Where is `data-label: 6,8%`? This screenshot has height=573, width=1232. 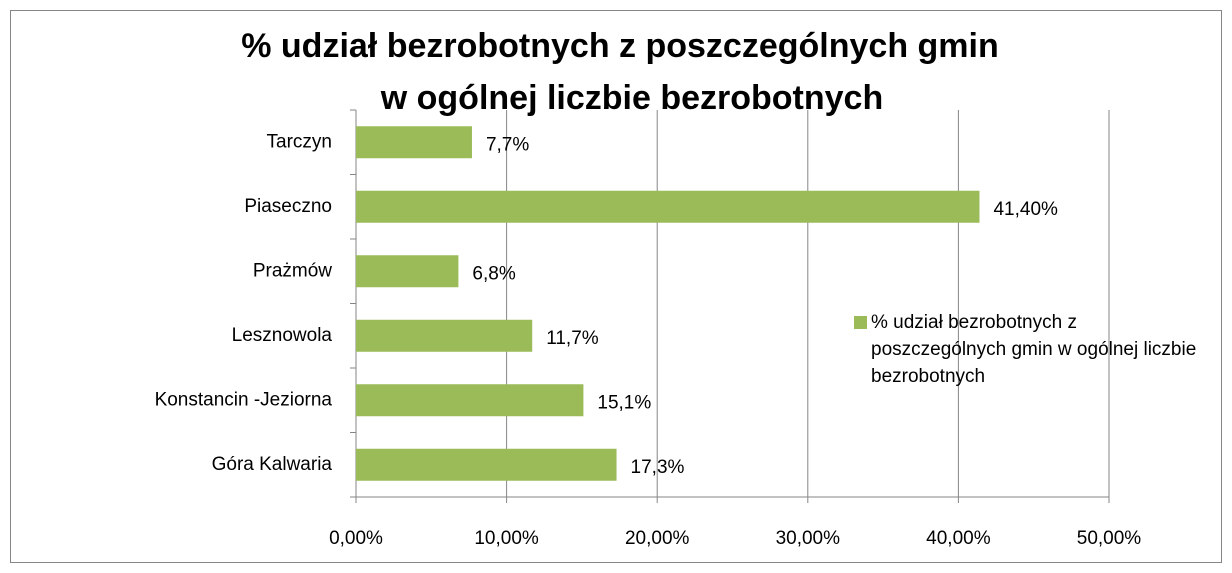
data-label: 6,8% is located at coordinates (493, 273).